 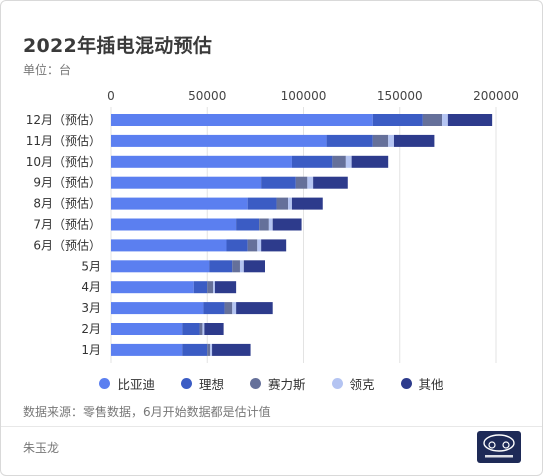 I want to click on y-category-label: 11月（预估）, so click(x=63, y=141).